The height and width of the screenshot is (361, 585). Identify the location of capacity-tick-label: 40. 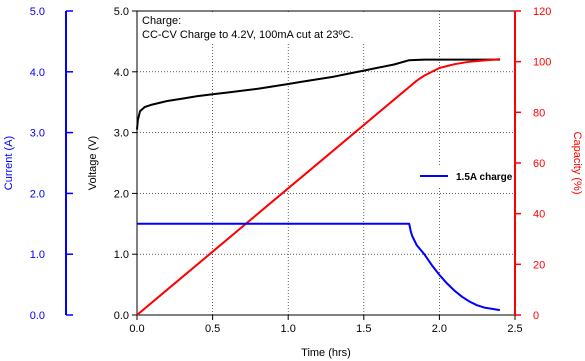
(539, 215).